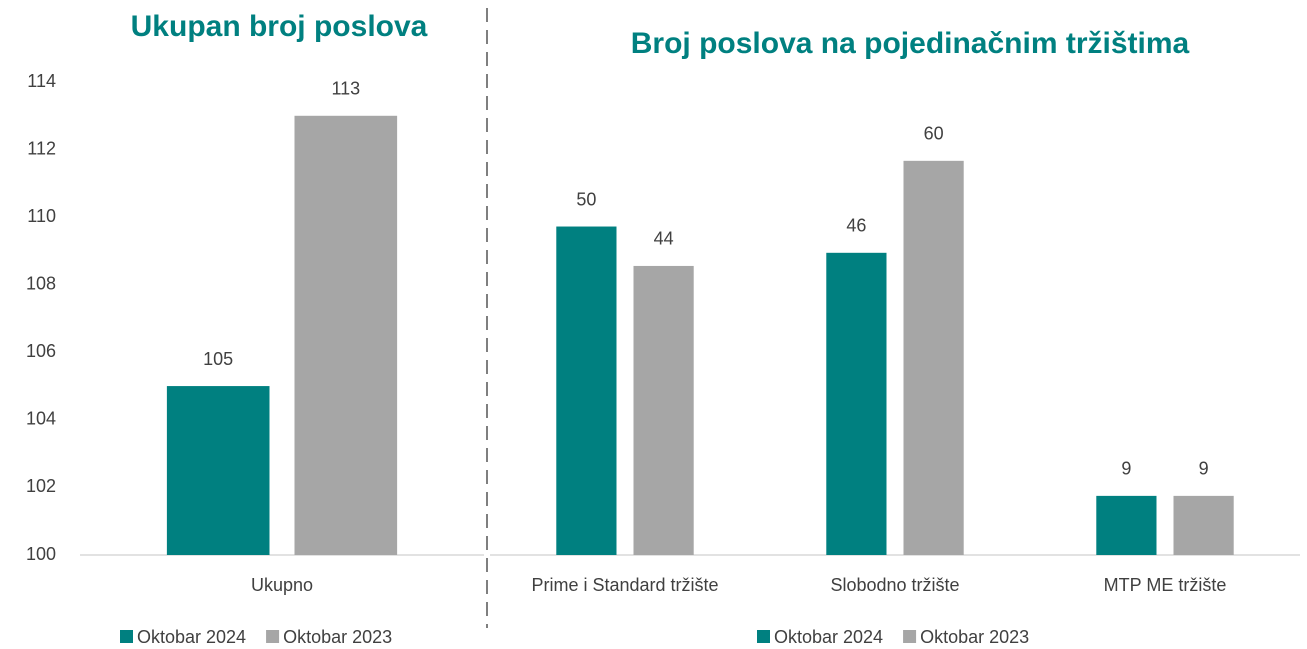 The image size is (1307, 649). Describe the element at coordinates (41, 148) in the screenshot. I see `y-tick-label: 112` at that location.